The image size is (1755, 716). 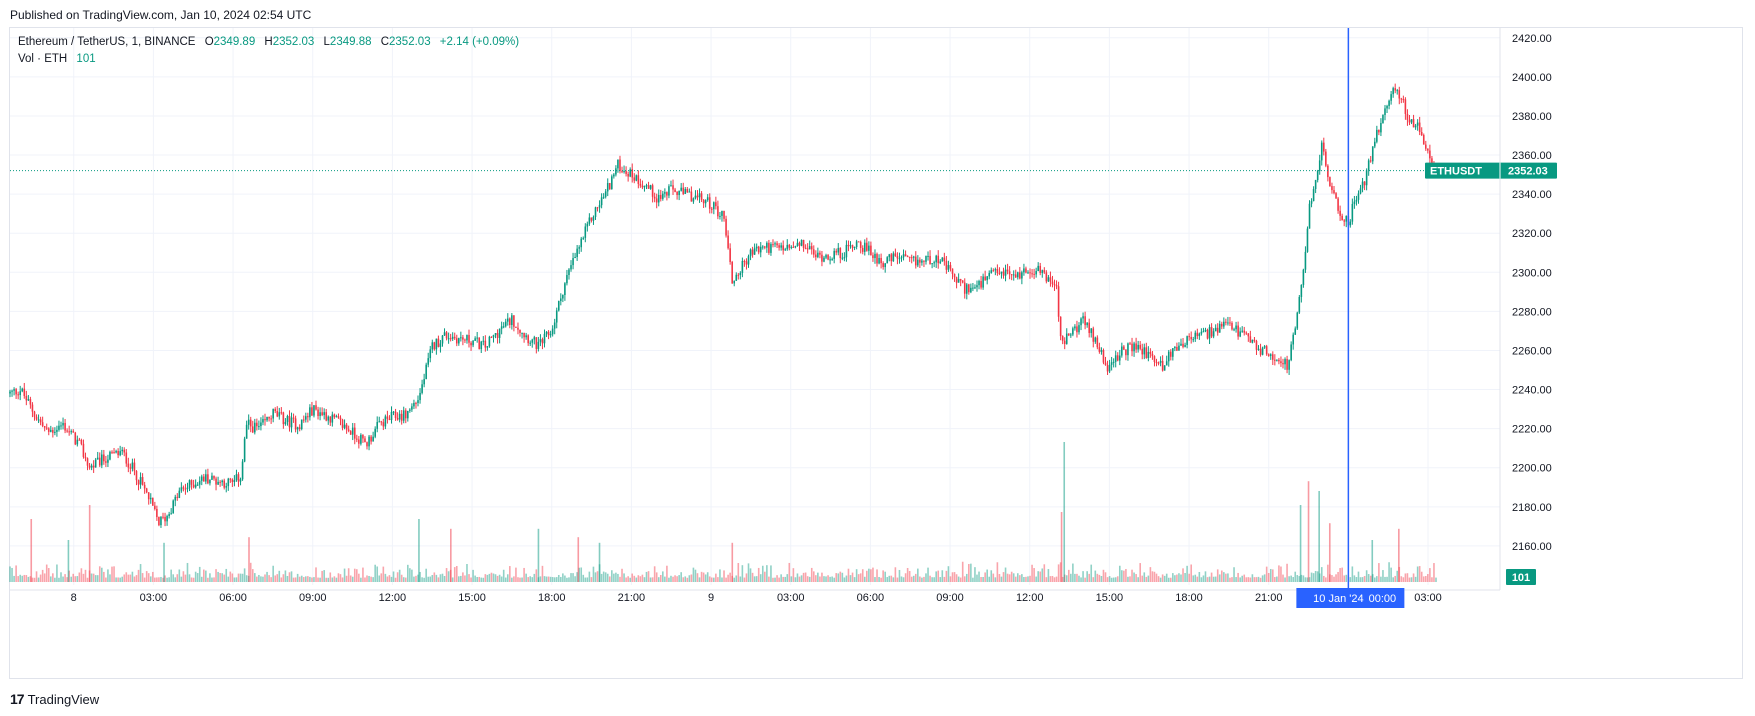 What do you see at coordinates (107, 42) in the screenshot?
I see `symbol-name: Ethereum / TetherUS, 1, BINANCE` at bounding box center [107, 42].